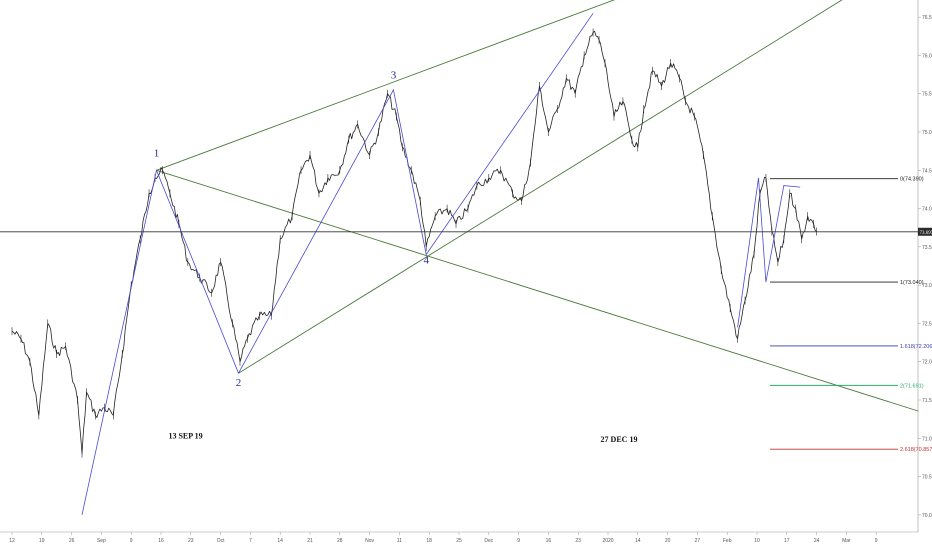 The height and width of the screenshot is (555, 932). I want to click on x-tick-label: Nov, so click(369, 541).